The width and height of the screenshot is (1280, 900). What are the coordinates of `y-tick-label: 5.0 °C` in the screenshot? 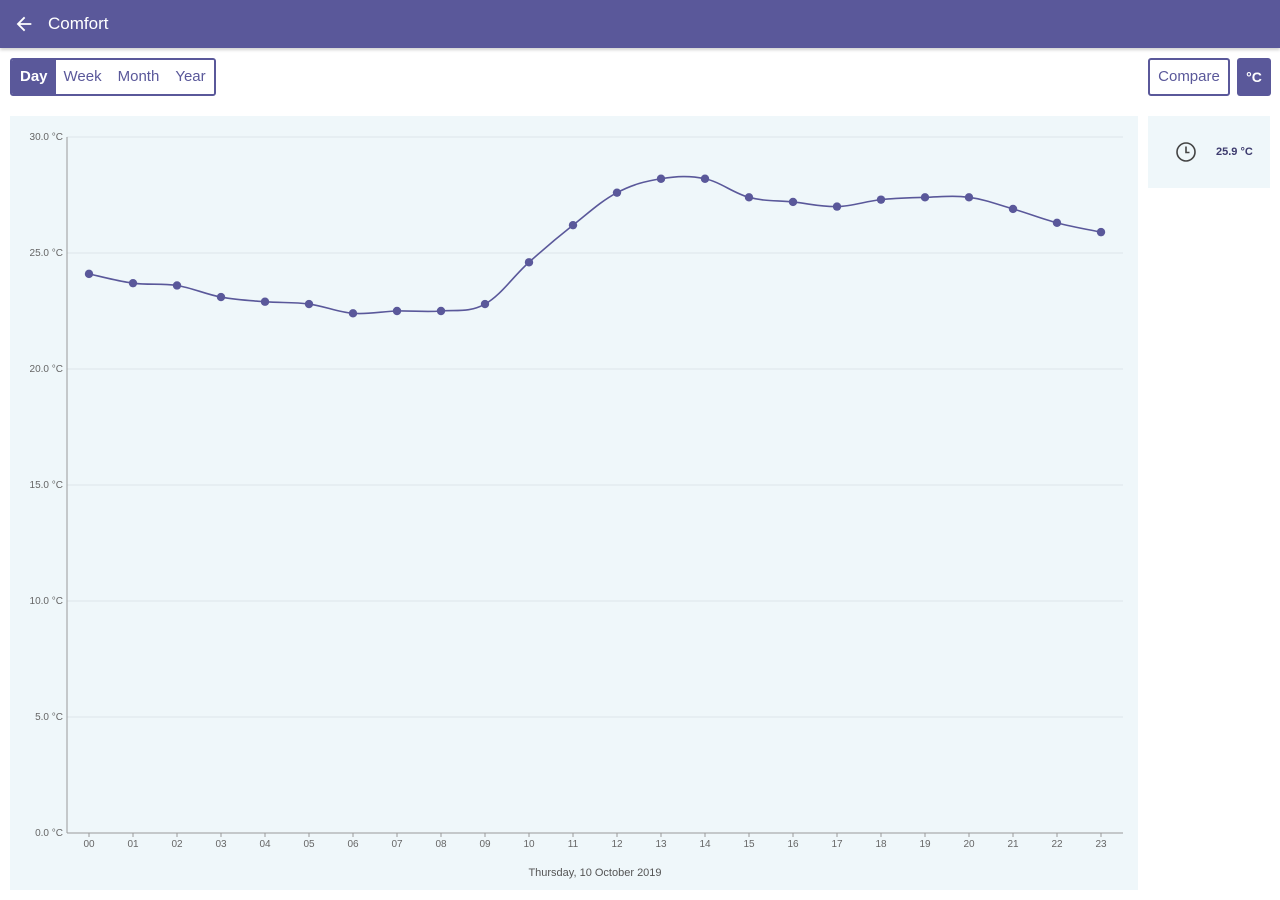 It's located at (49, 717).